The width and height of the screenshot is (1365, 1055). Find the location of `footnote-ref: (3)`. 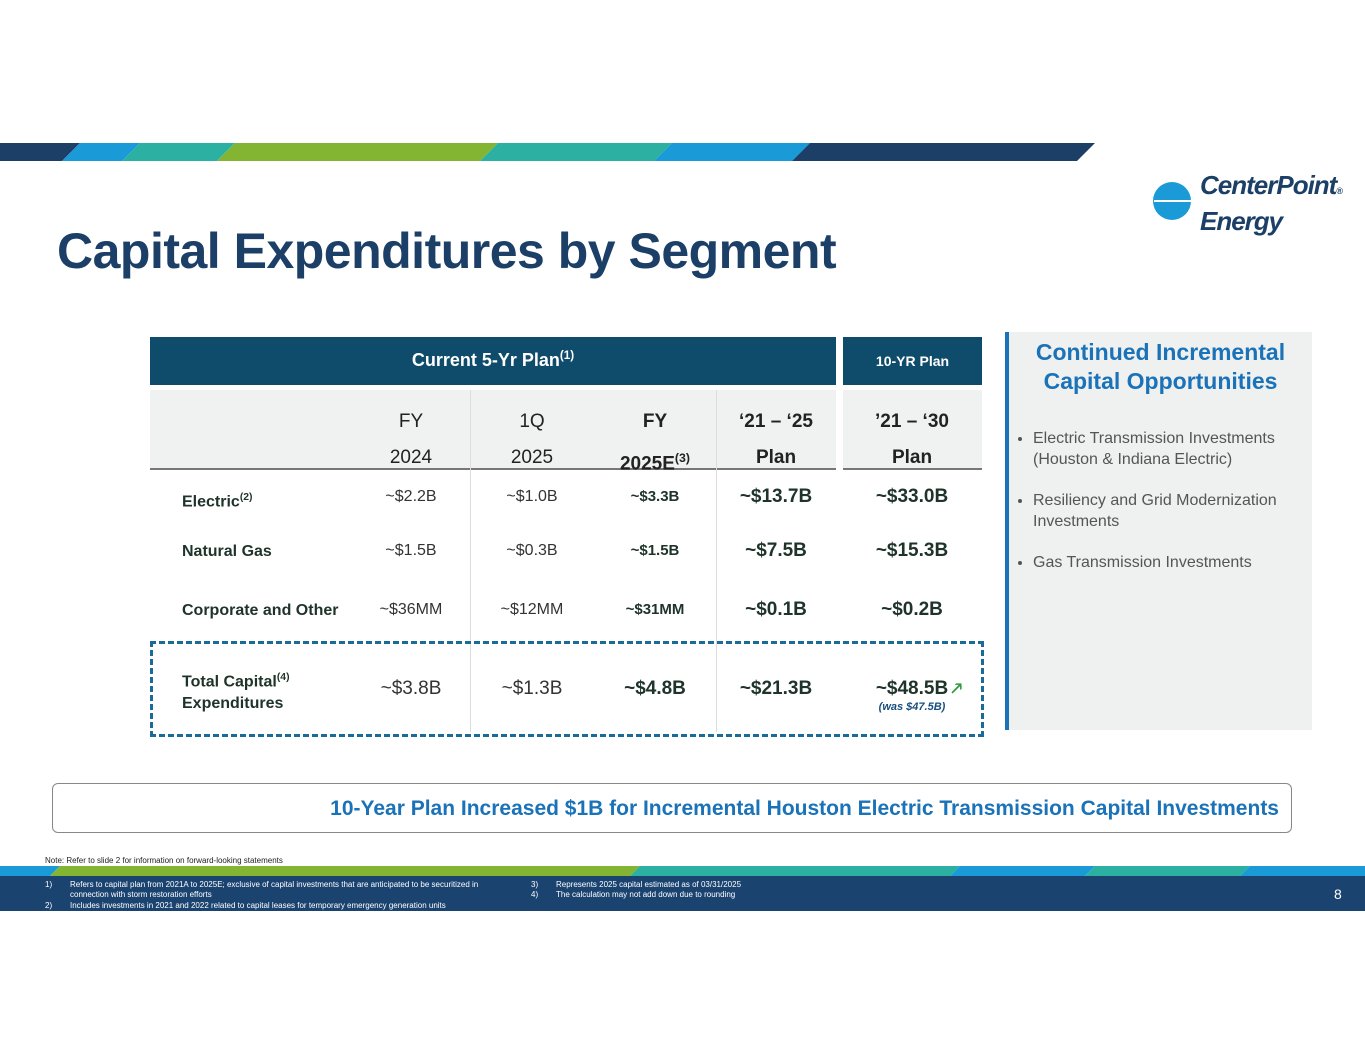

footnote-ref: (3) is located at coordinates (682, 458).